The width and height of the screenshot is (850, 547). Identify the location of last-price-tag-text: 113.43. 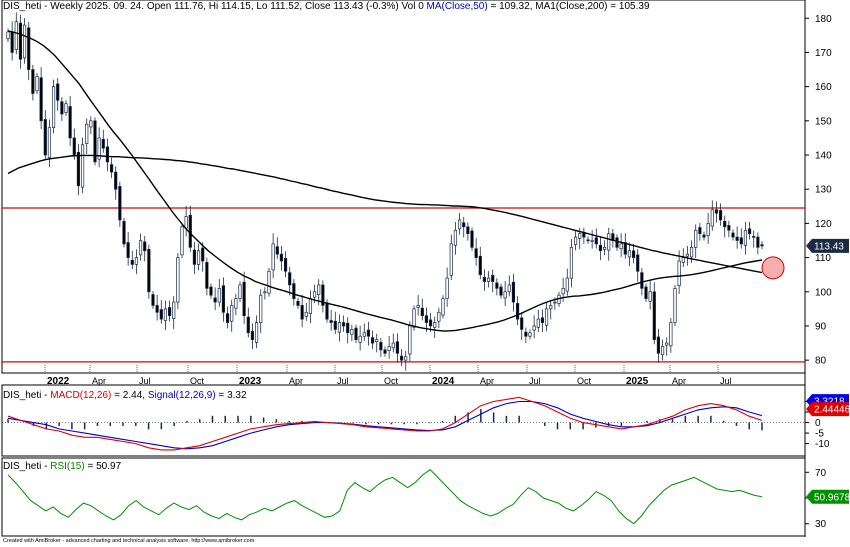
(829, 246).